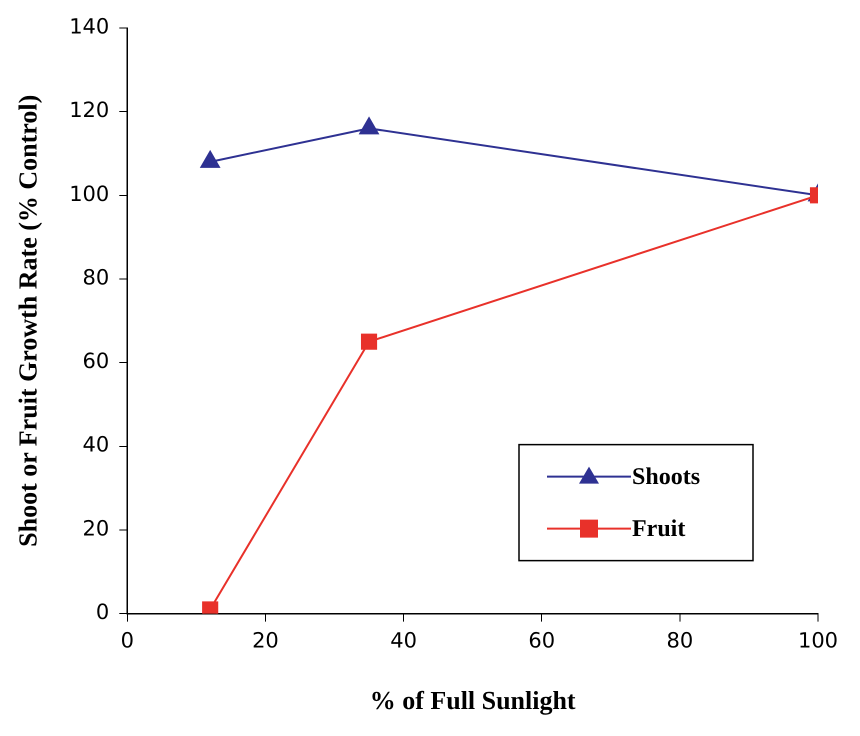 The height and width of the screenshot is (736, 860). What do you see at coordinates (96, 361) in the screenshot?
I see `y-tick-label: 60` at bounding box center [96, 361].